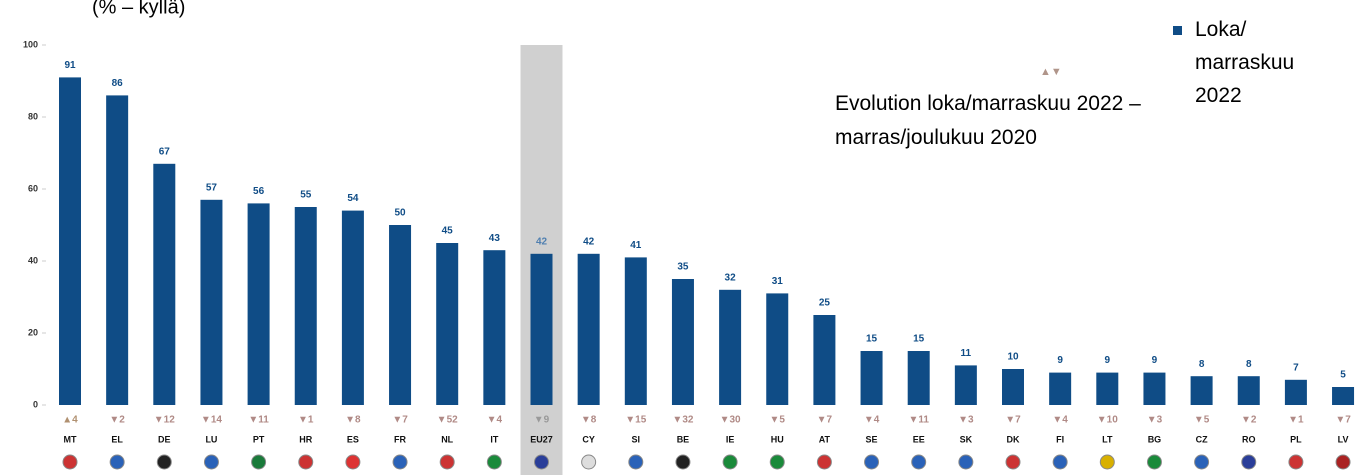 The height and width of the screenshot is (475, 1360). I want to click on x-tick-label: FI, so click(1060, 439).